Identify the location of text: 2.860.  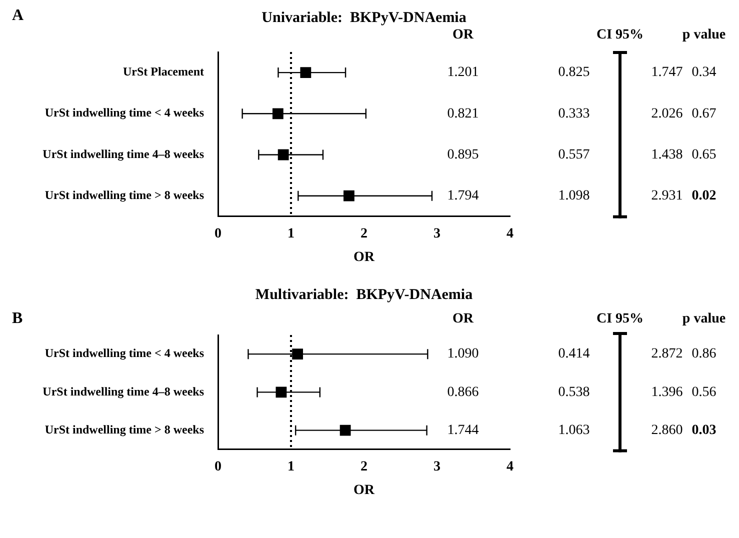
(667, 430).